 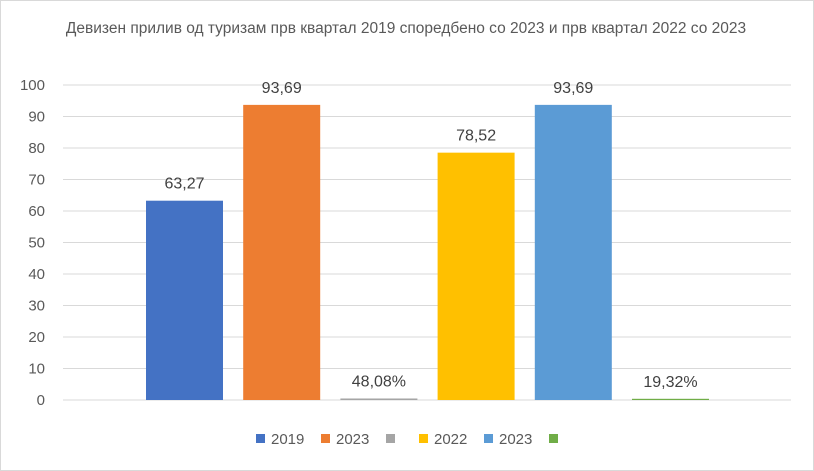 What do you see at coordinates (407, 439) in the screenshot?
I see `legend: 2019 2023 2022 2023` at bounding box center [407, 439].